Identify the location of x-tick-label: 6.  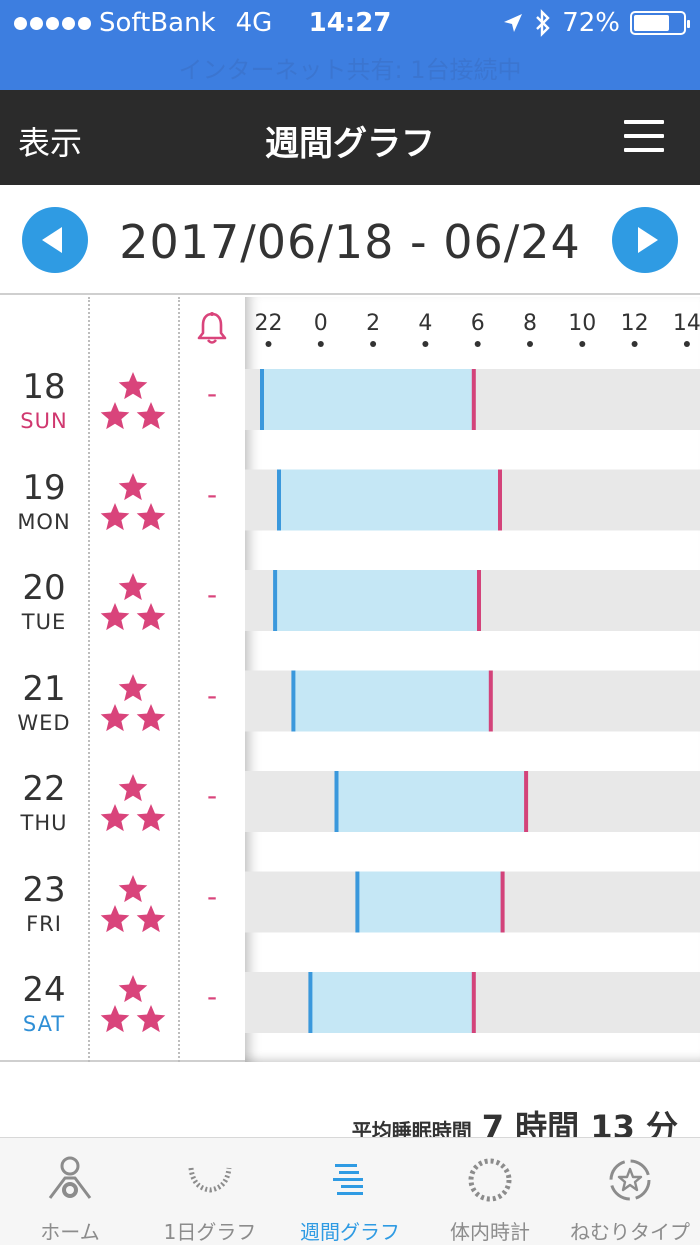
(478, 323).